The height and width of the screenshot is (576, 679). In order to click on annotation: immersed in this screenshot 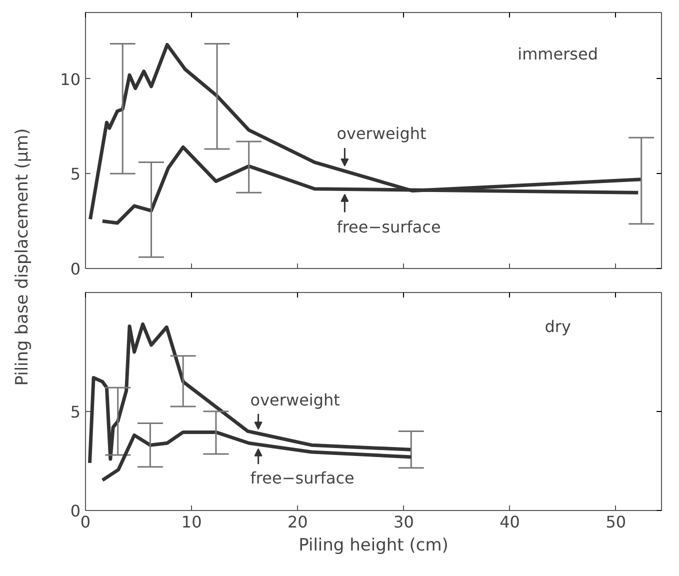, I will do `click(558, 54)`.